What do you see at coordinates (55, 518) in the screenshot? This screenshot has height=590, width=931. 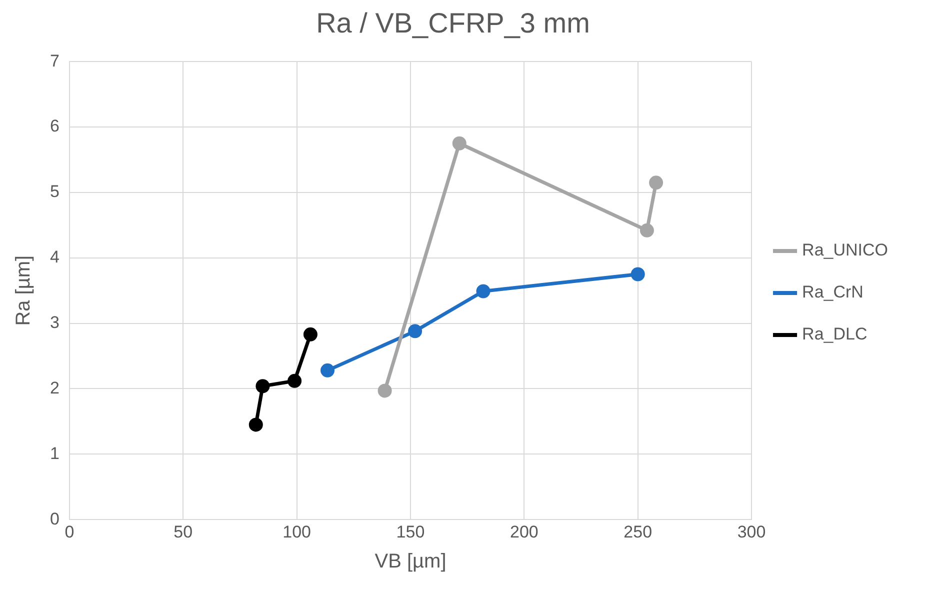 I see `y-tick-label: 0` at bounding box center [55, 518].